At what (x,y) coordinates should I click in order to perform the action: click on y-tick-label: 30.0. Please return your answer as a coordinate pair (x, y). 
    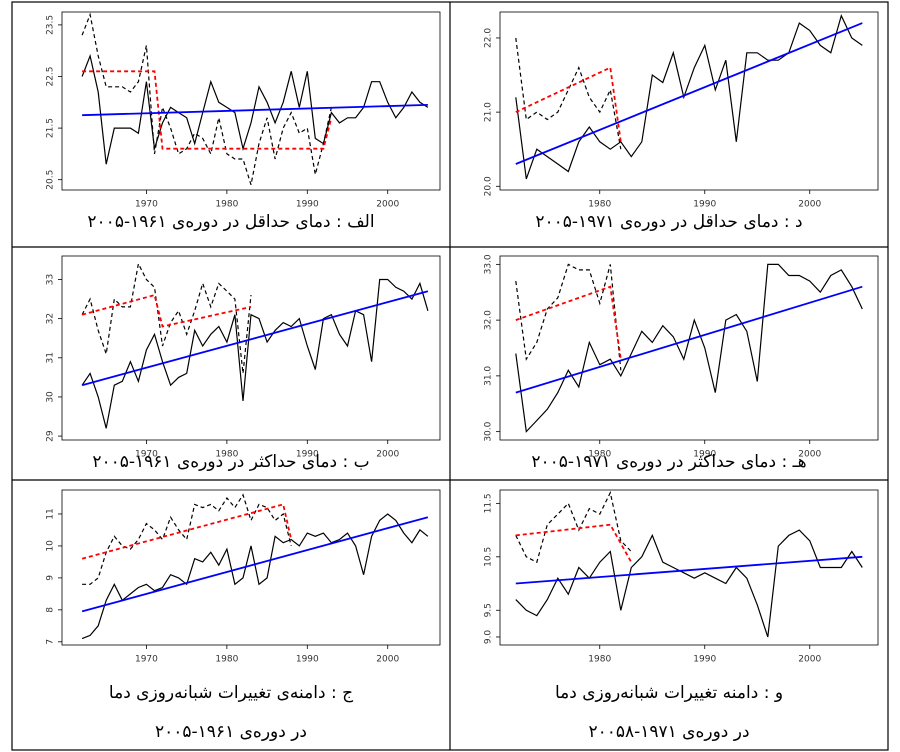
    Looking at the image, I should click on (489, 431).